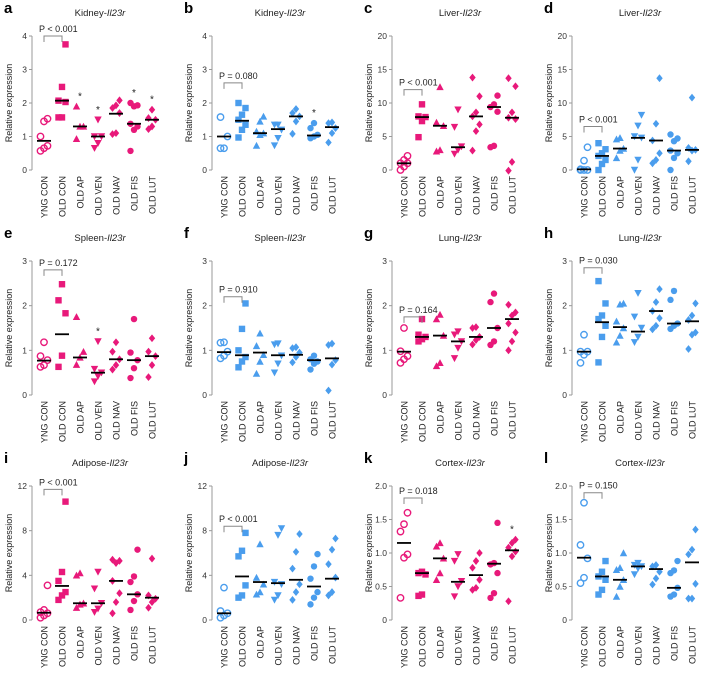  Describe the element at coordinates (100, 238) in the screenshot. I see `panel-title: Spleen-Il23r` at that location.